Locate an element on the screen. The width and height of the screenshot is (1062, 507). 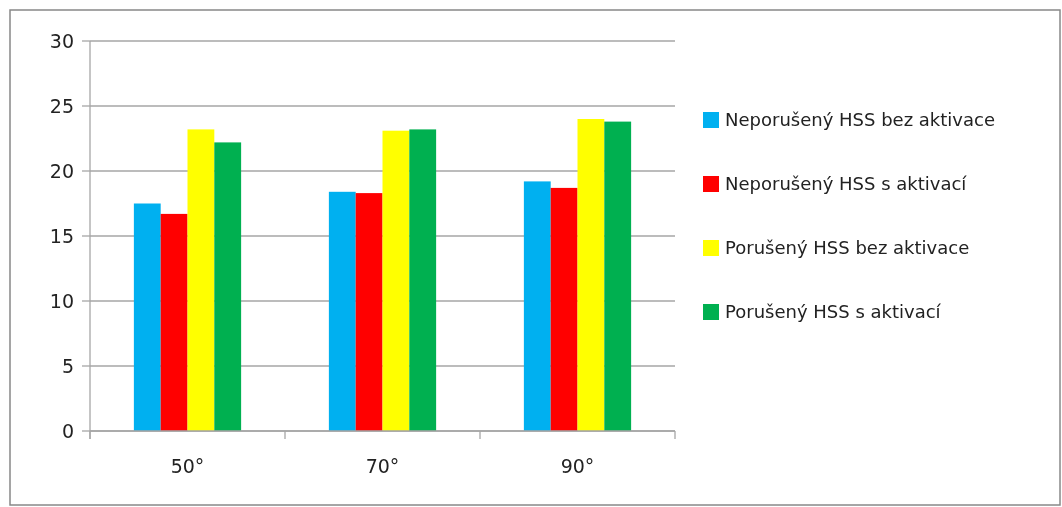
y-tick-label: 25 is located at coordinates (61, 105).